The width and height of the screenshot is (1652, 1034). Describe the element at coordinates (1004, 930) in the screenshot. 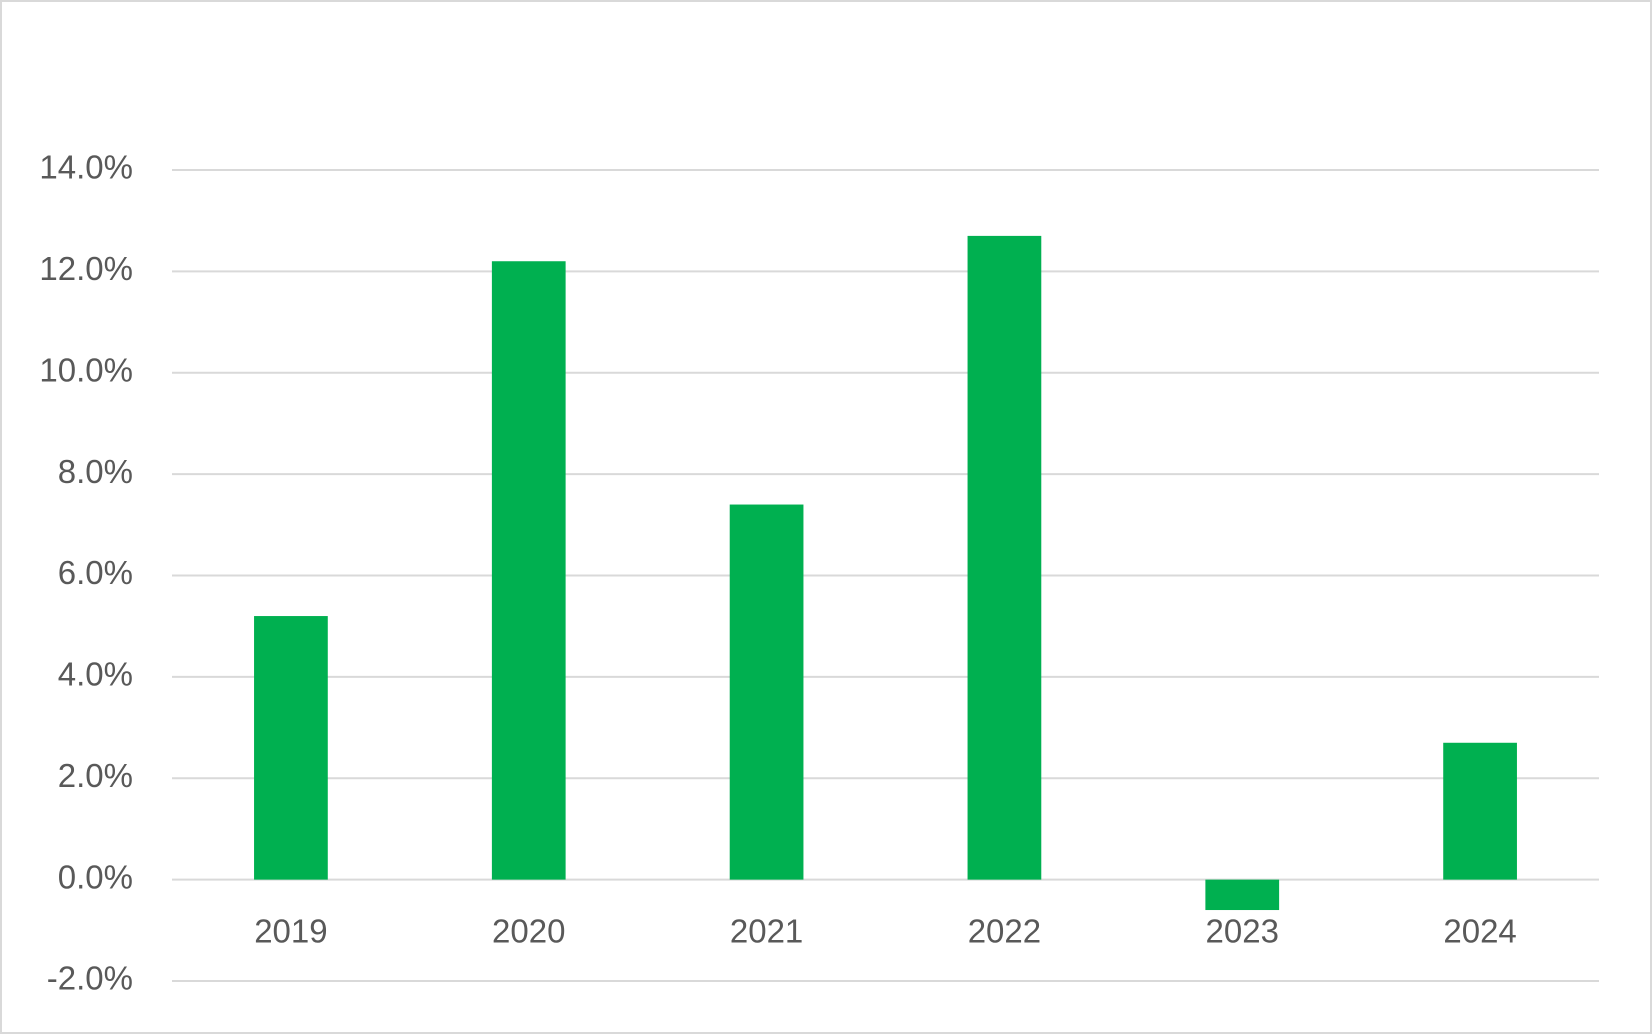

I see `x-tick-label: 2022` at that location.